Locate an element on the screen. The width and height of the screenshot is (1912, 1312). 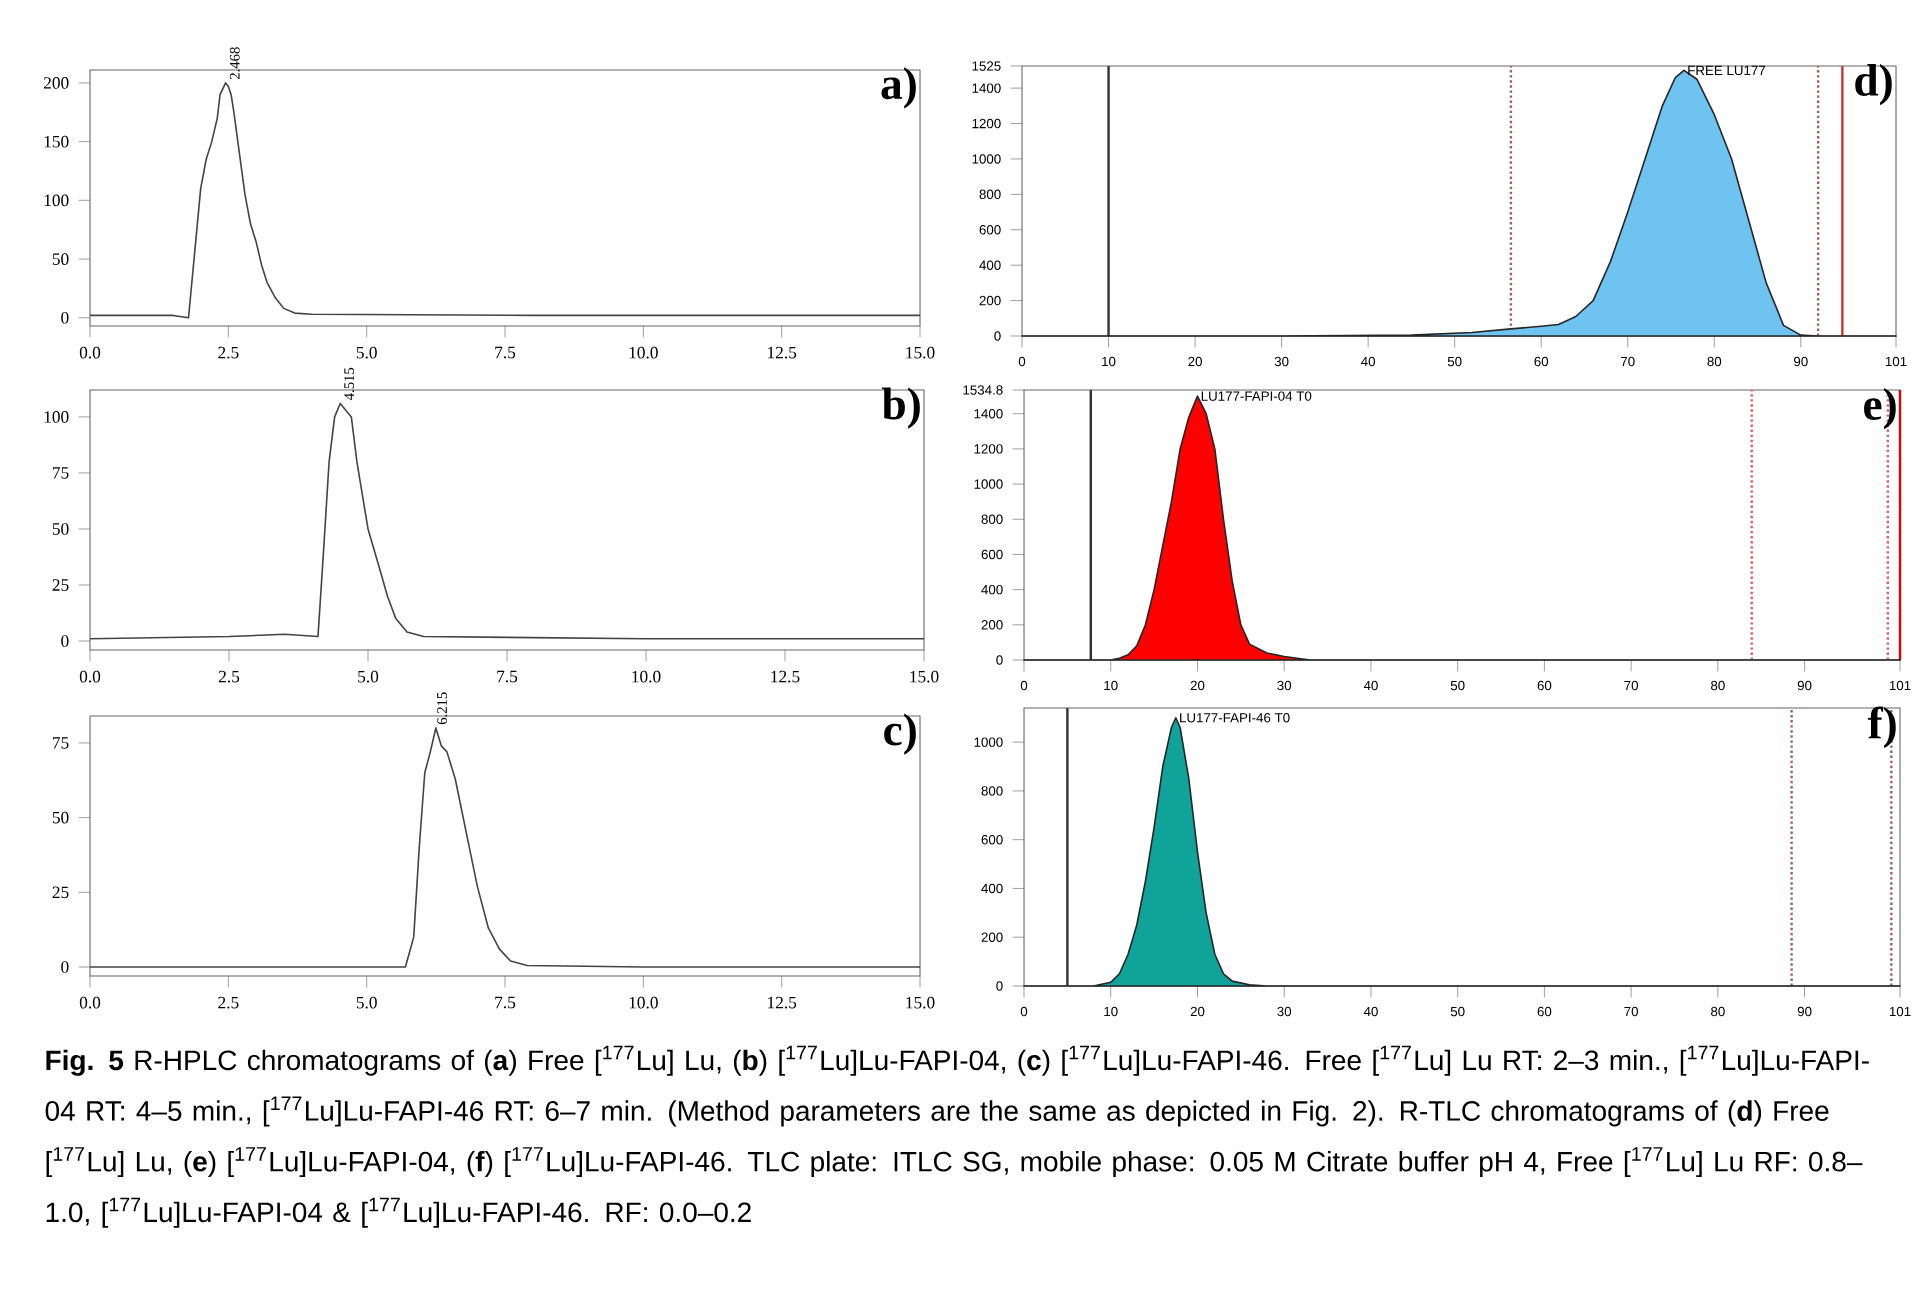
chart-title: a) is located at coordinates (898, 88).